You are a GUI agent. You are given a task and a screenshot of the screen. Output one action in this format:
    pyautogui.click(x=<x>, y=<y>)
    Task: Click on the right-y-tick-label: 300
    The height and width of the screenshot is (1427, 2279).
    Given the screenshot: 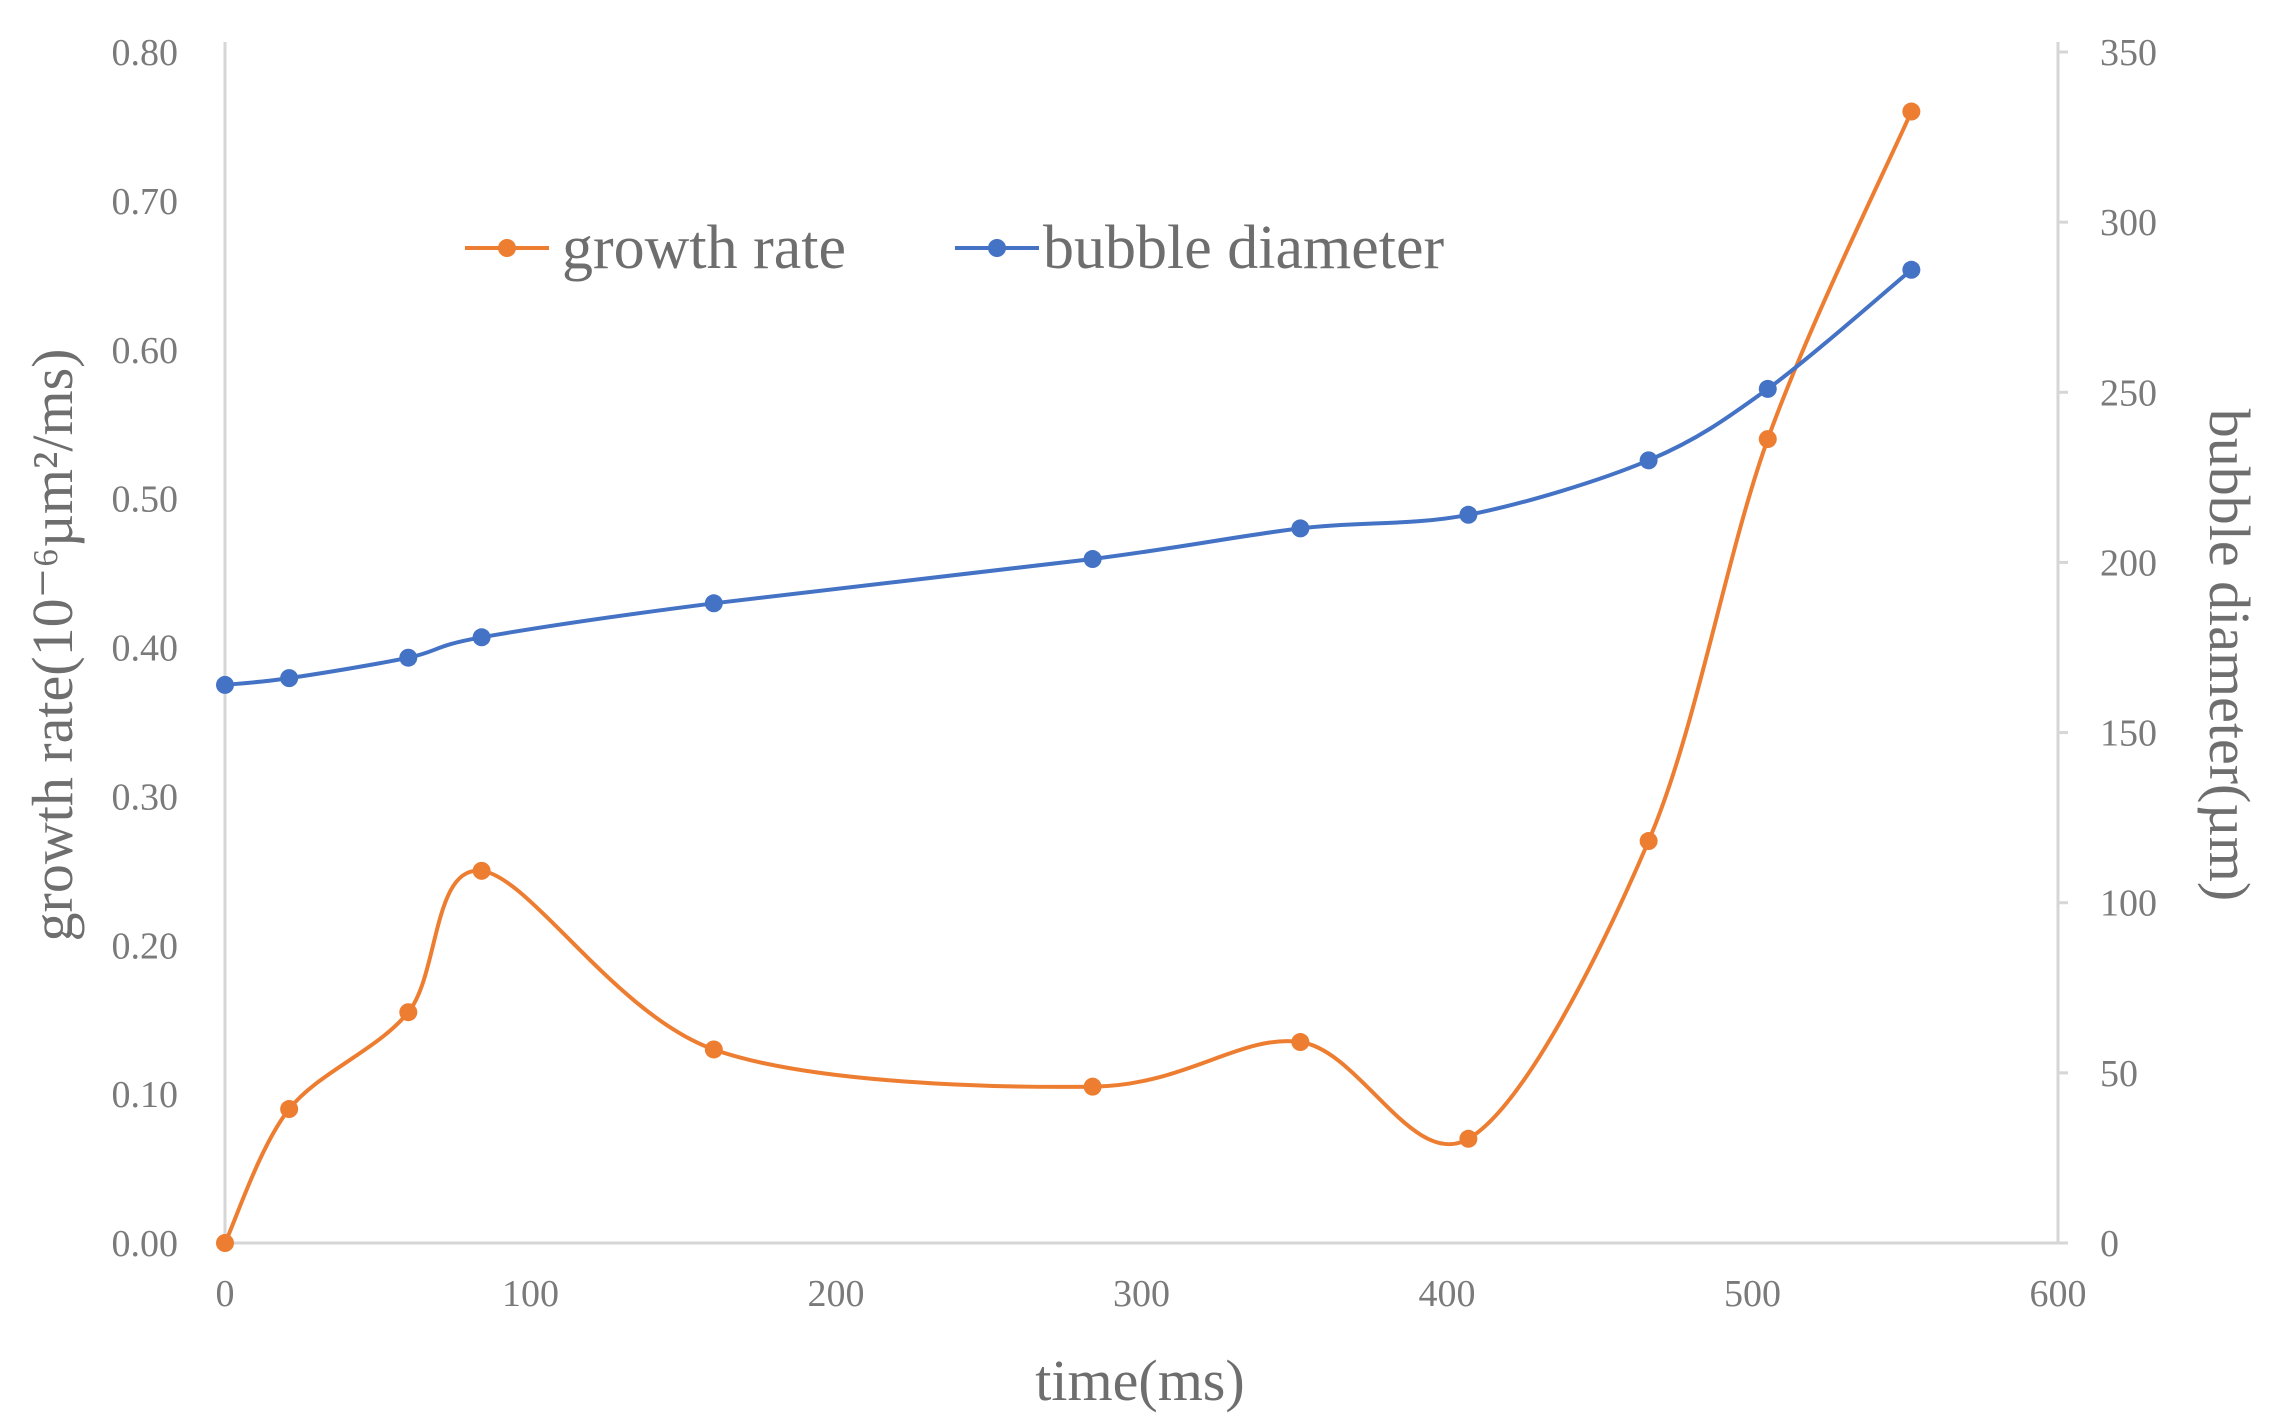 What is the action you would take?
    pyautogui.click(x=2128, y=223)
    